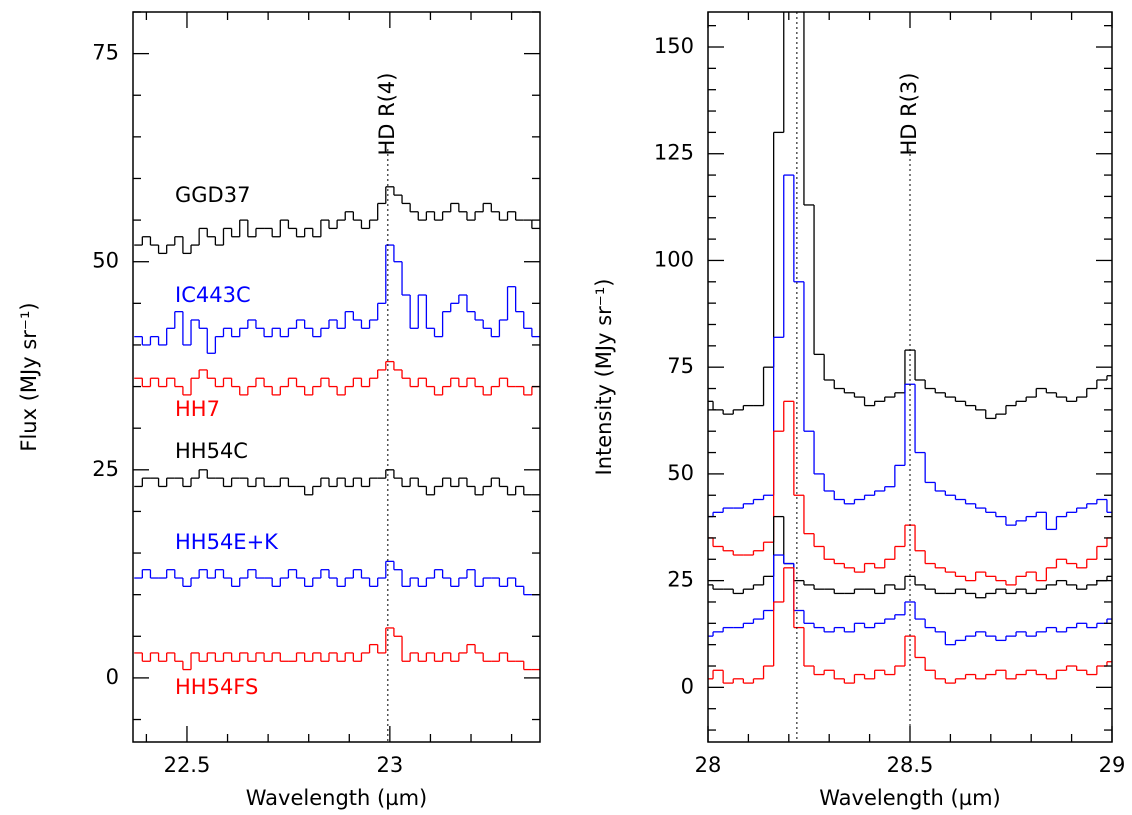 The width and height of the screenshot is (1132, 815). What do you see at coordinates (604, 377) in the screenshot?
I see `y-axis-title: Intensity (MJy sr⁻¹)` at bounding box center [604, 377].